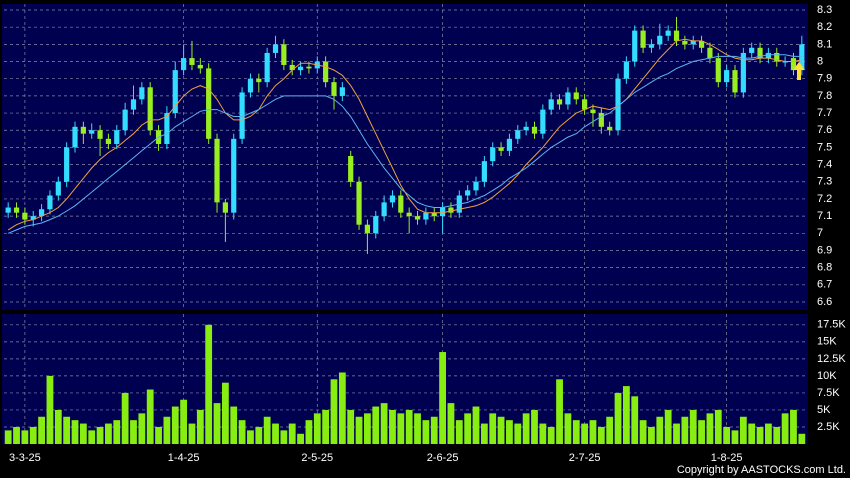  I want to click on price-arrow, so click(799, 71).